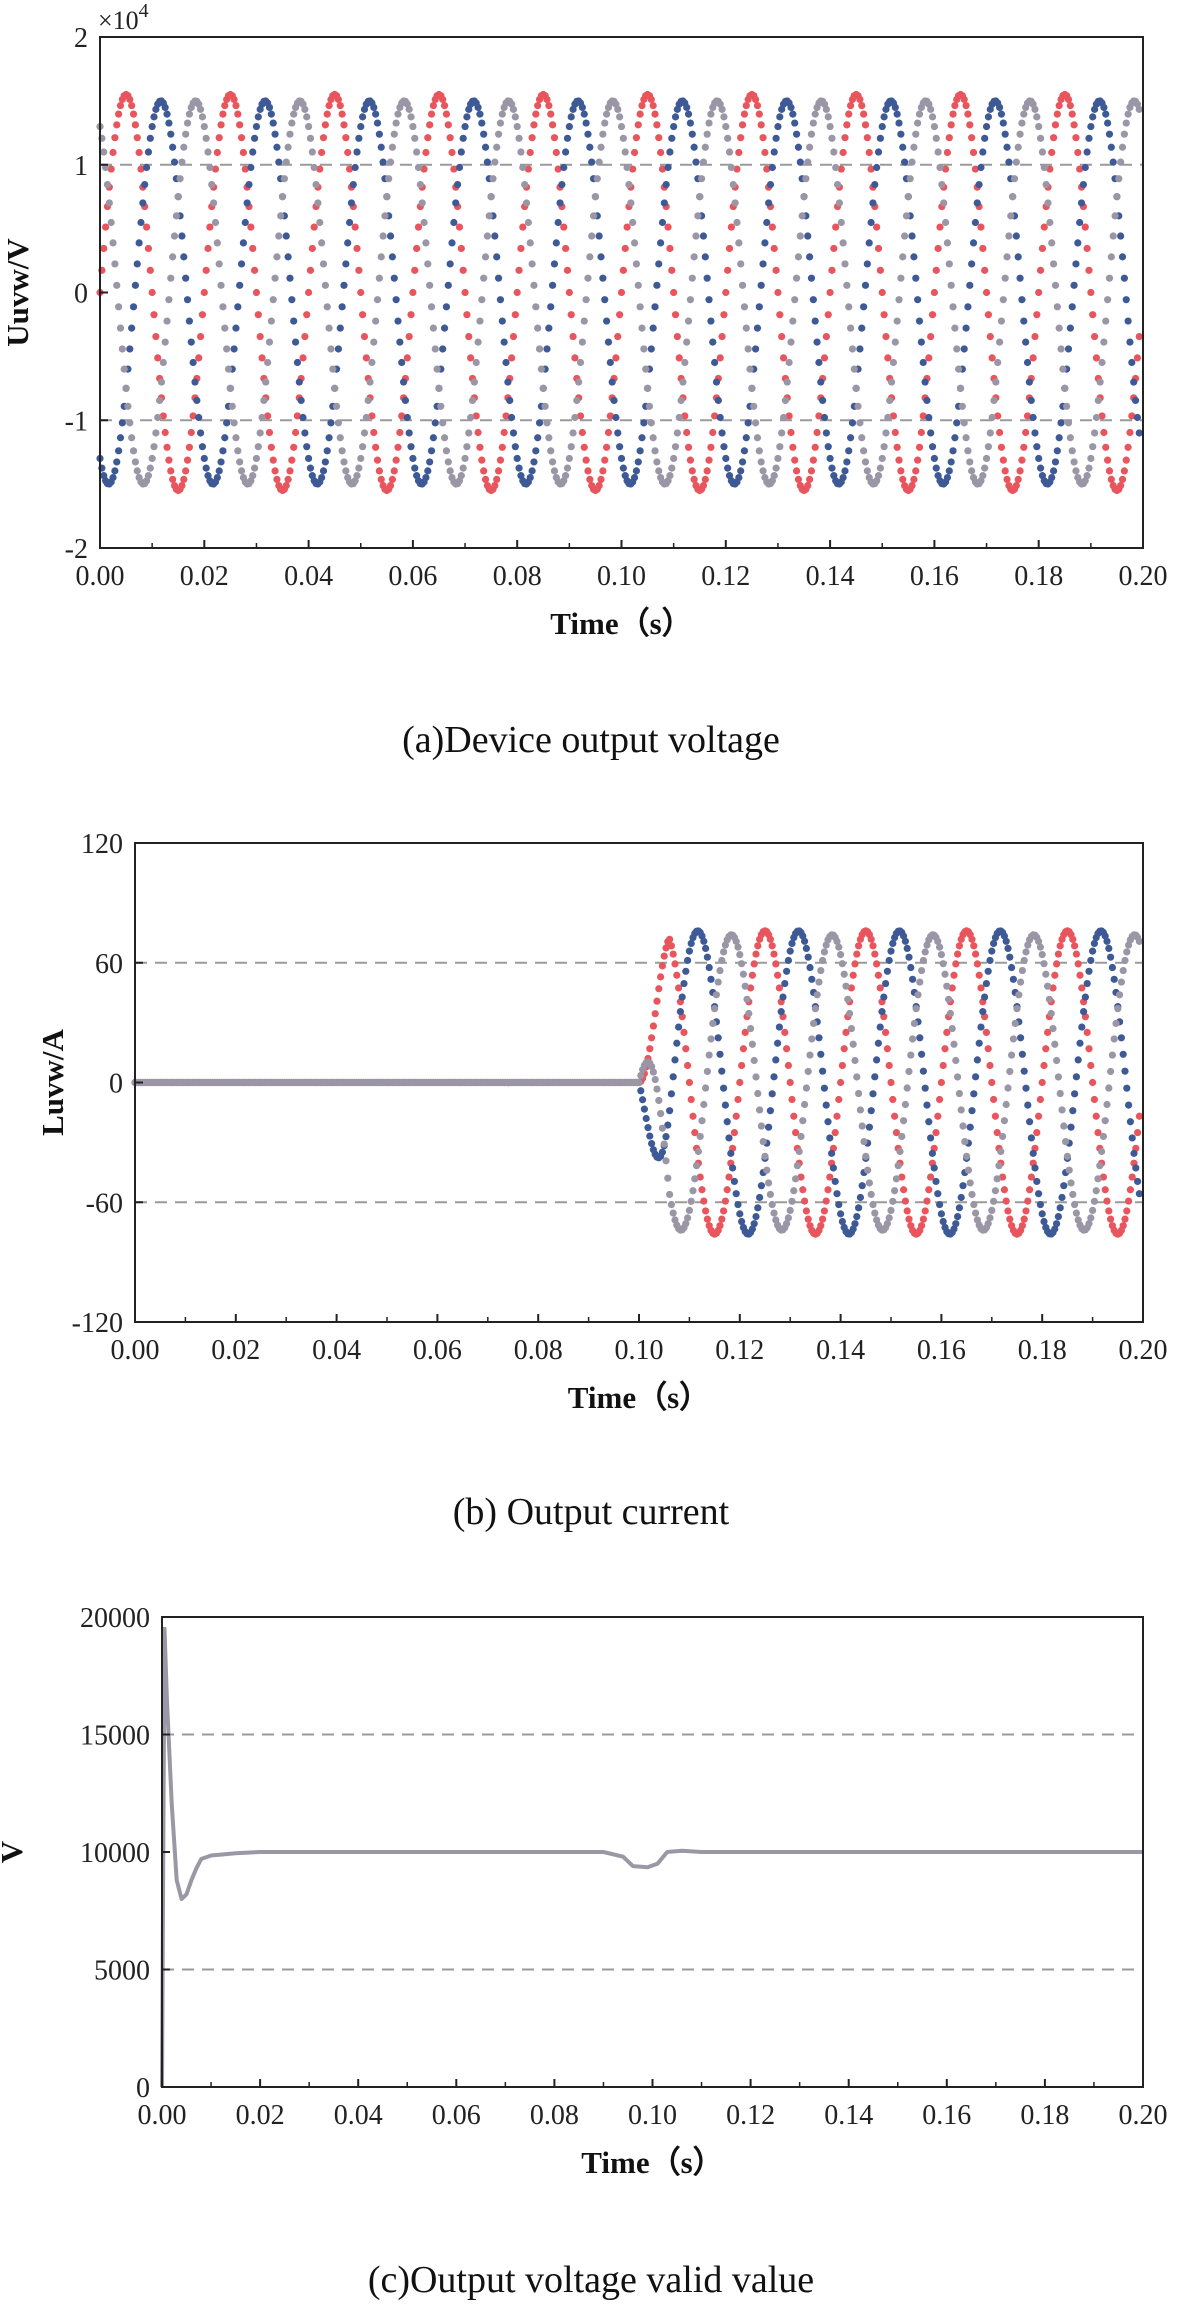 This screenshot has height=2312, width=1182. I want to click on x-tick-label: 0.04, so click(336, 1350).